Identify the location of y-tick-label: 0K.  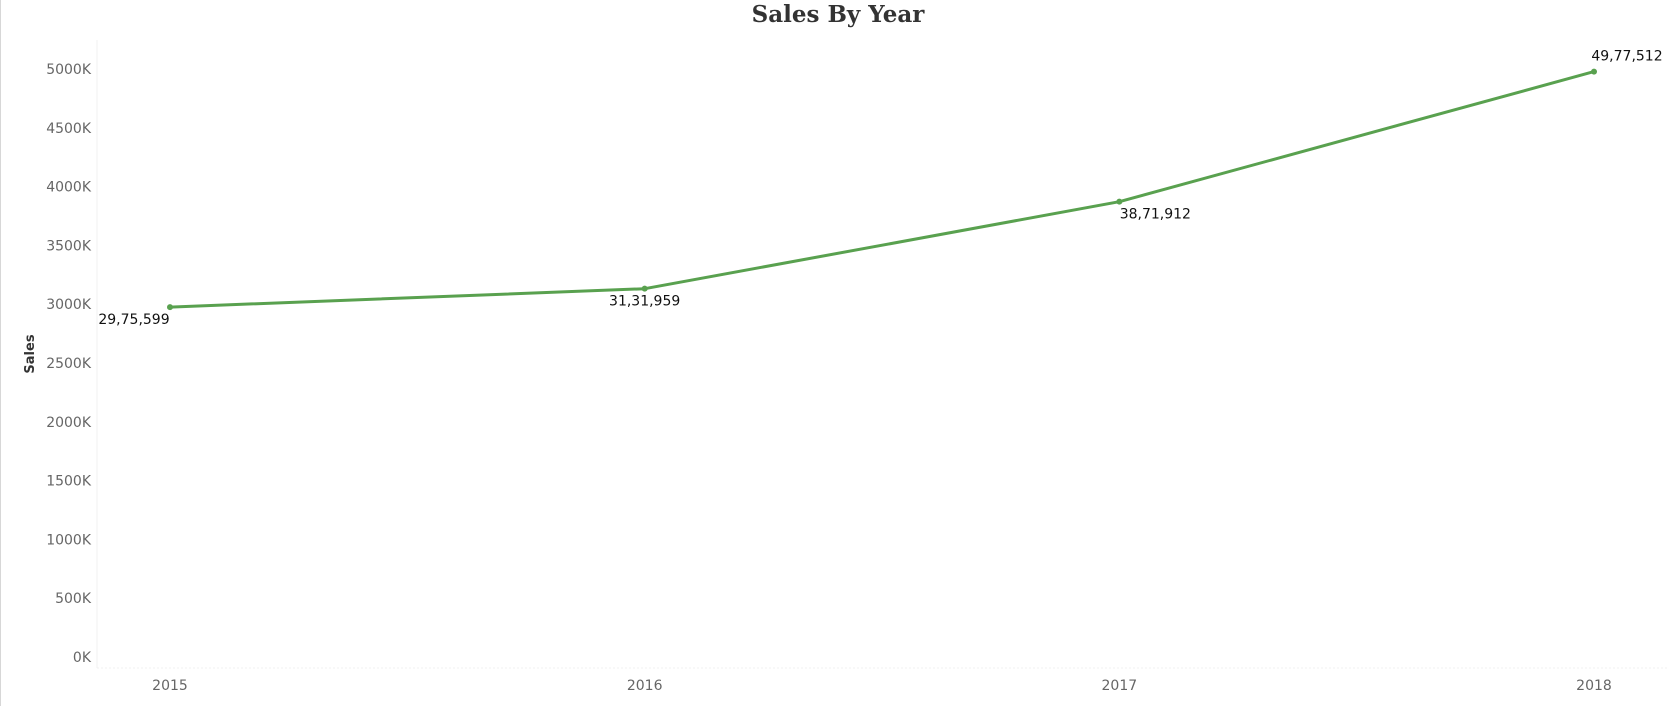
(82, 658).